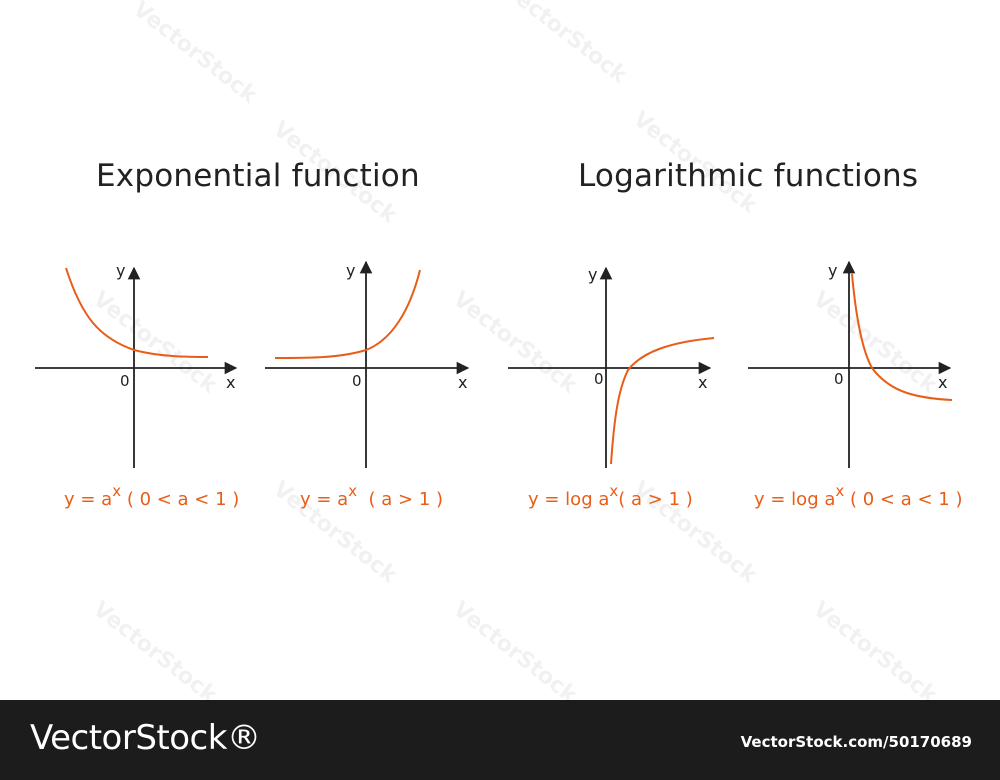 The width and height of the screenshot is (1000, 780). I want to click on graph-exponential-growth: x y 0, so click(367, 364).